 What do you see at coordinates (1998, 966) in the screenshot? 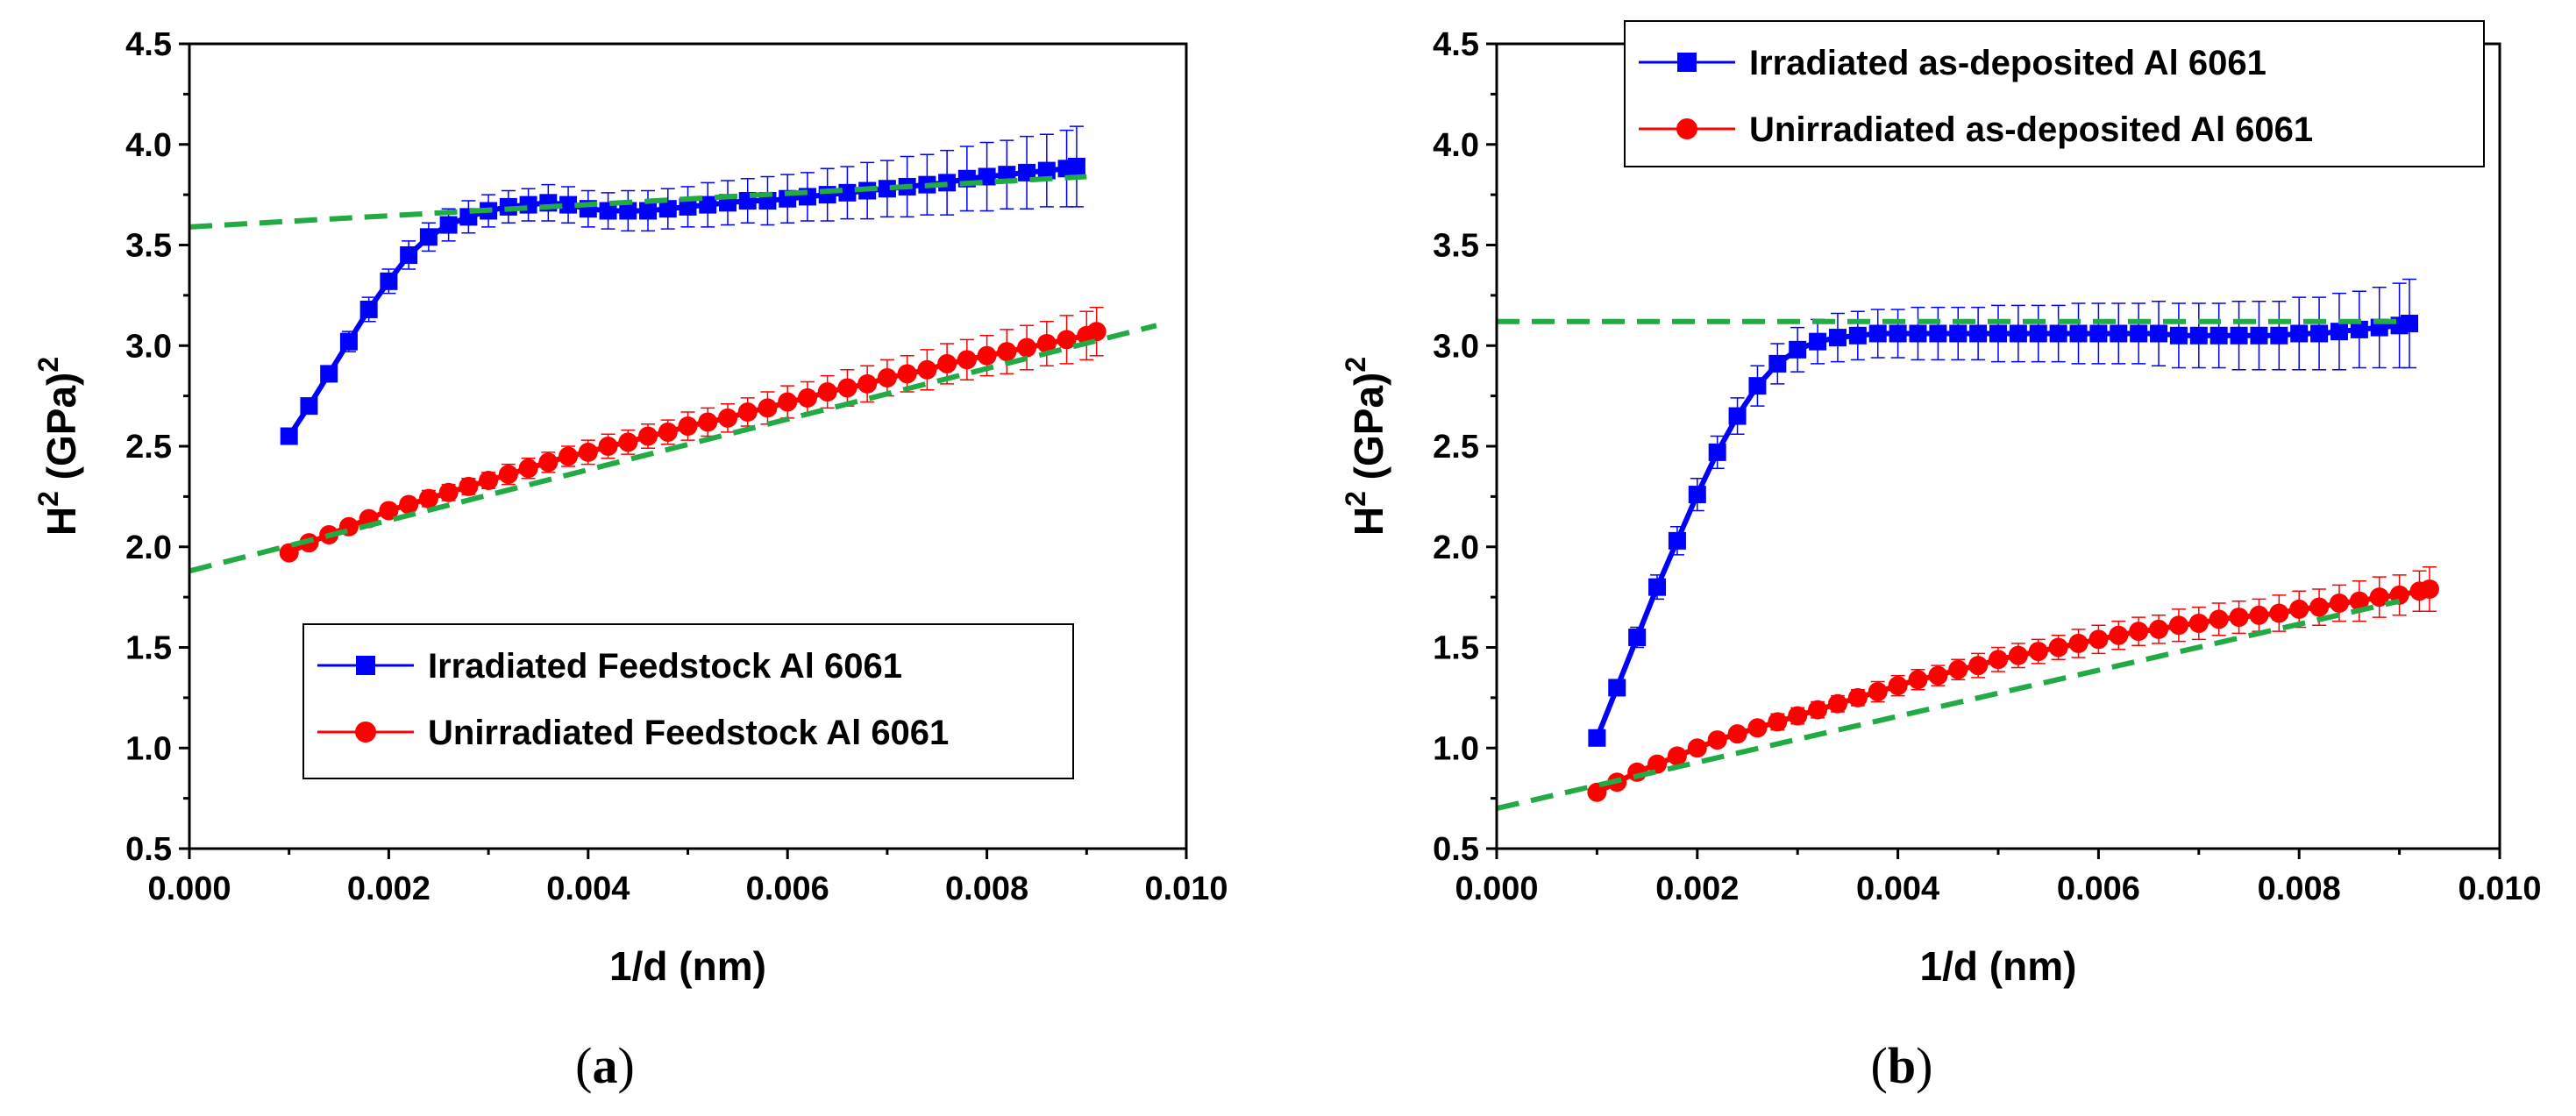
I see `x-axis-label: 1/d (nm)` at bounding box center [1998, 966].